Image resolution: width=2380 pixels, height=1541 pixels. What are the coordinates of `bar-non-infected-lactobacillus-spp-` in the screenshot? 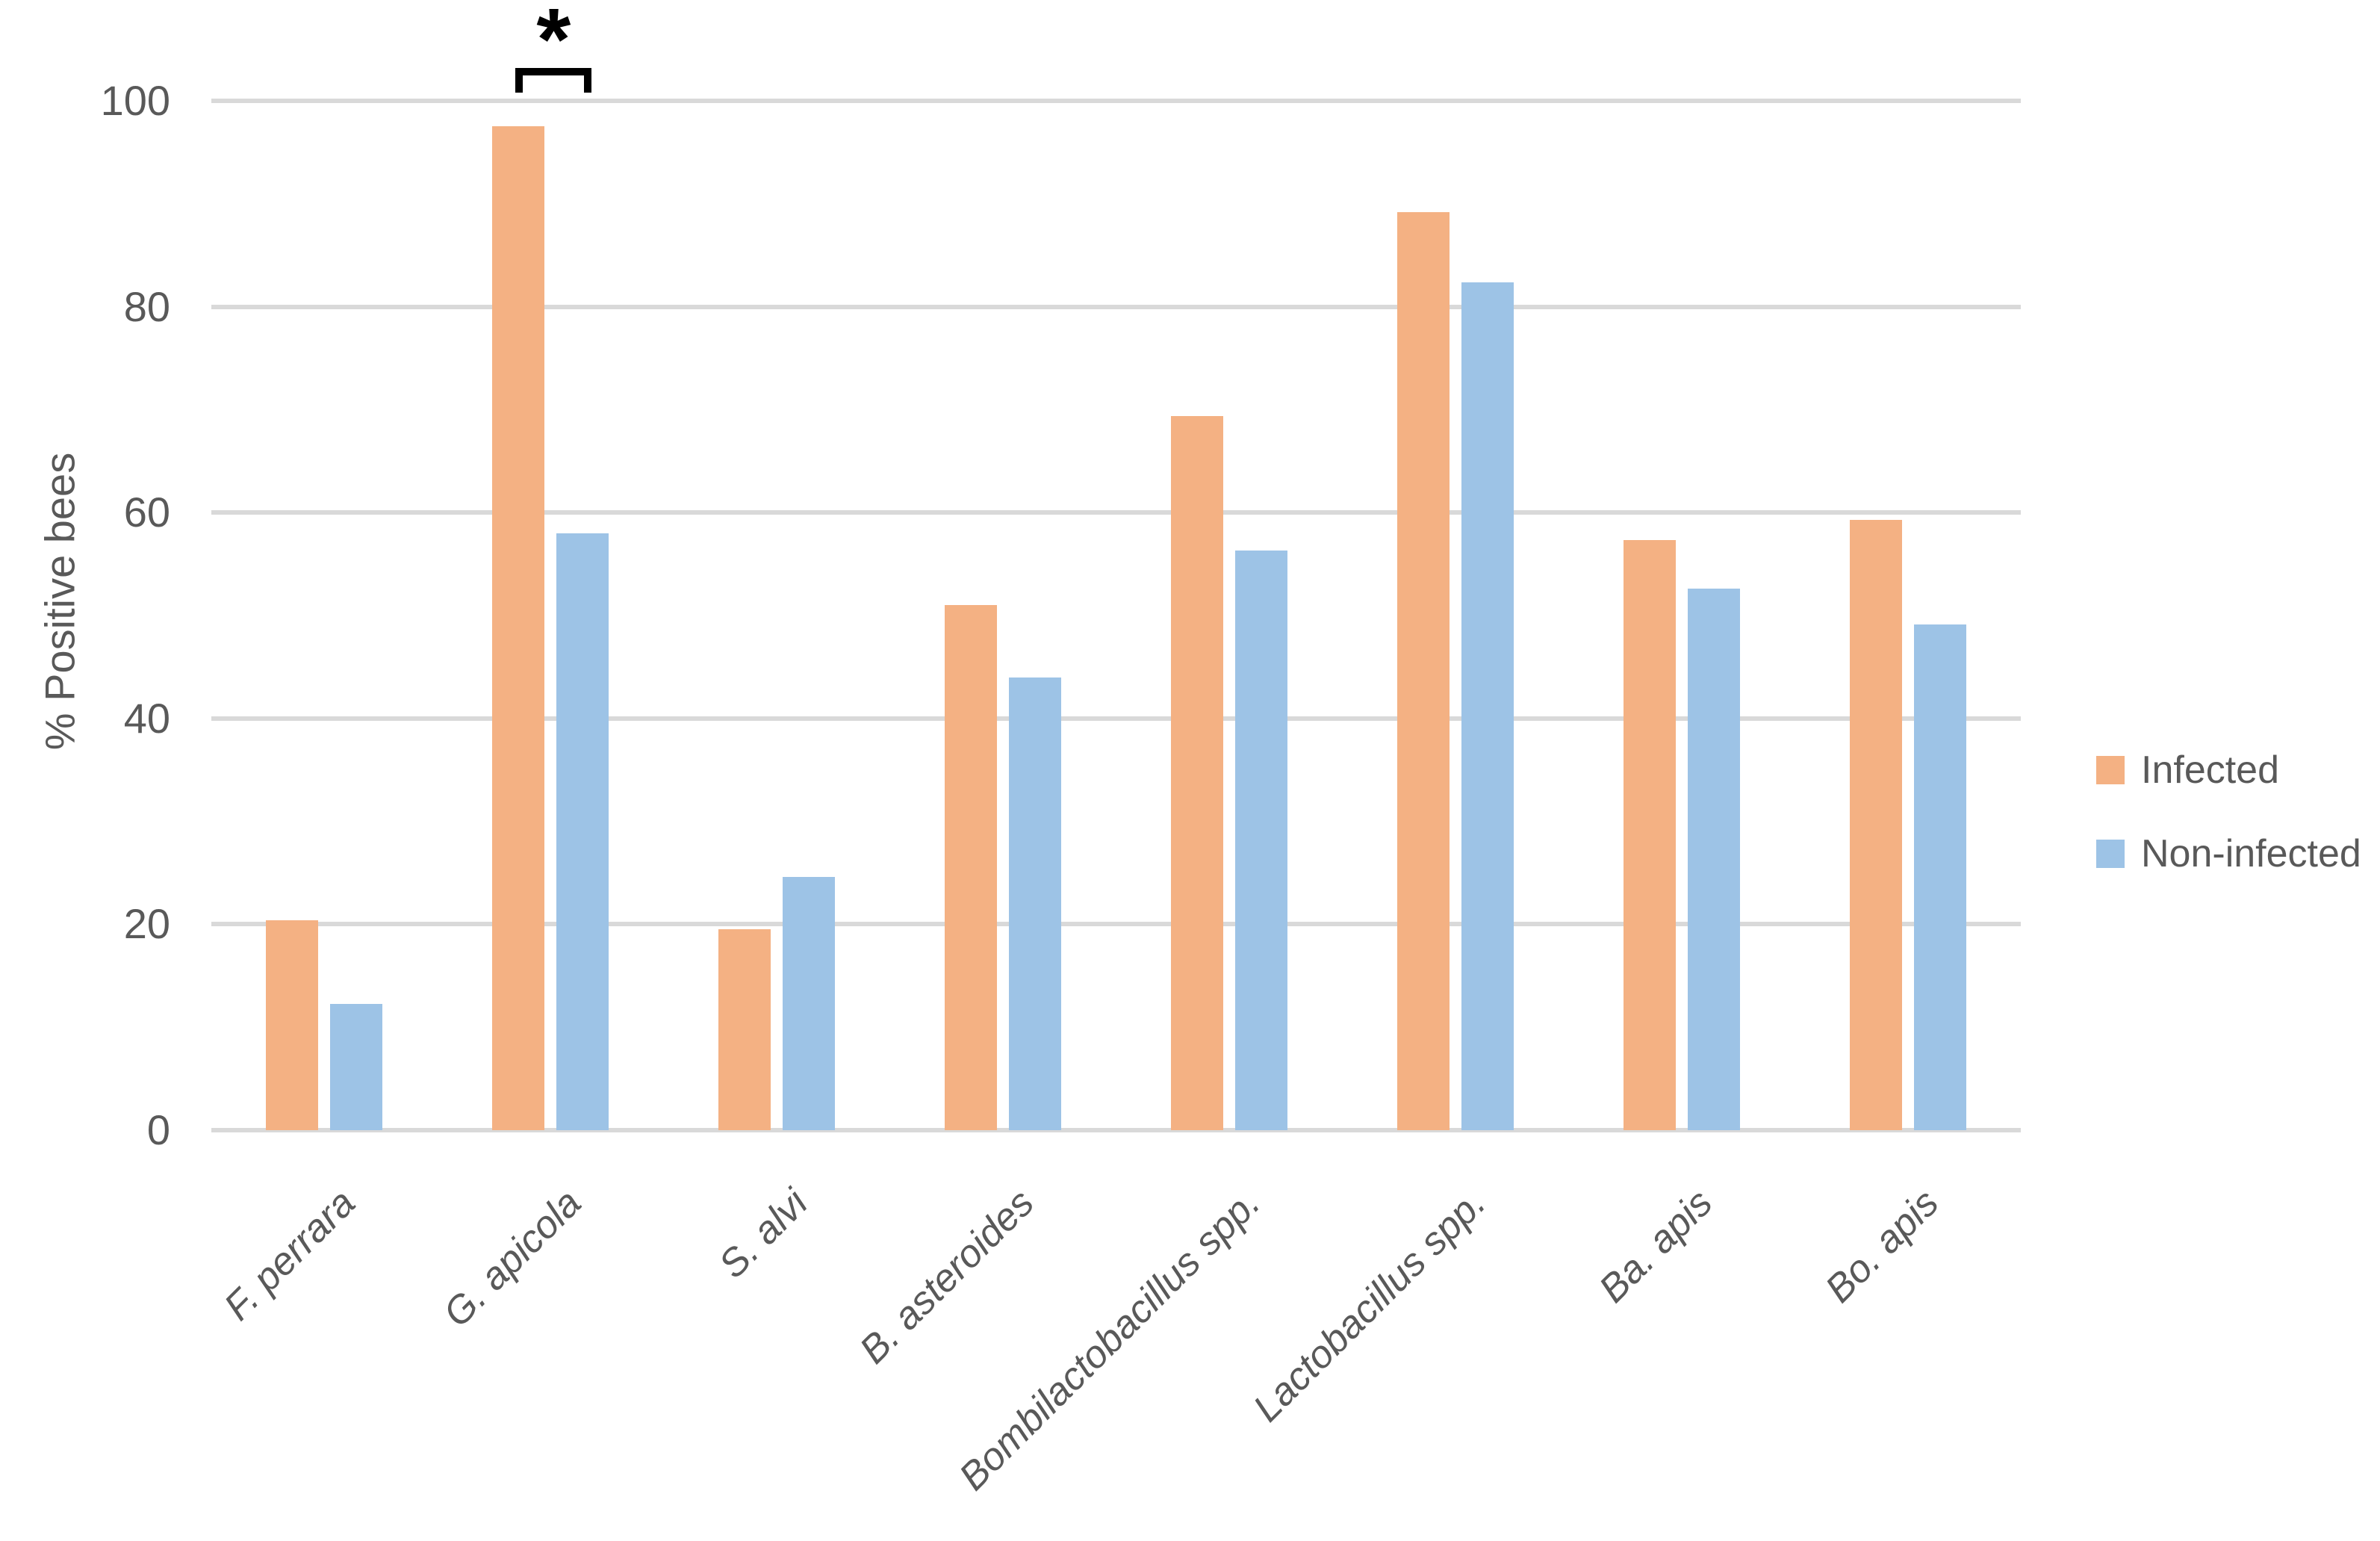 It's located at (1487, 706).